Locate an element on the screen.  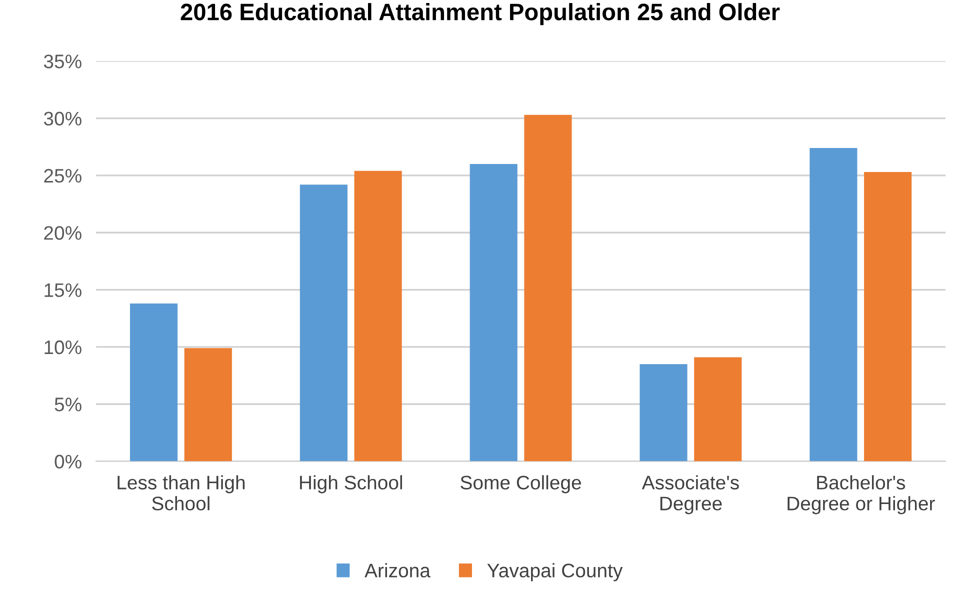
x-tick-label: Associate's Degree is located at coordinates (690, 494).